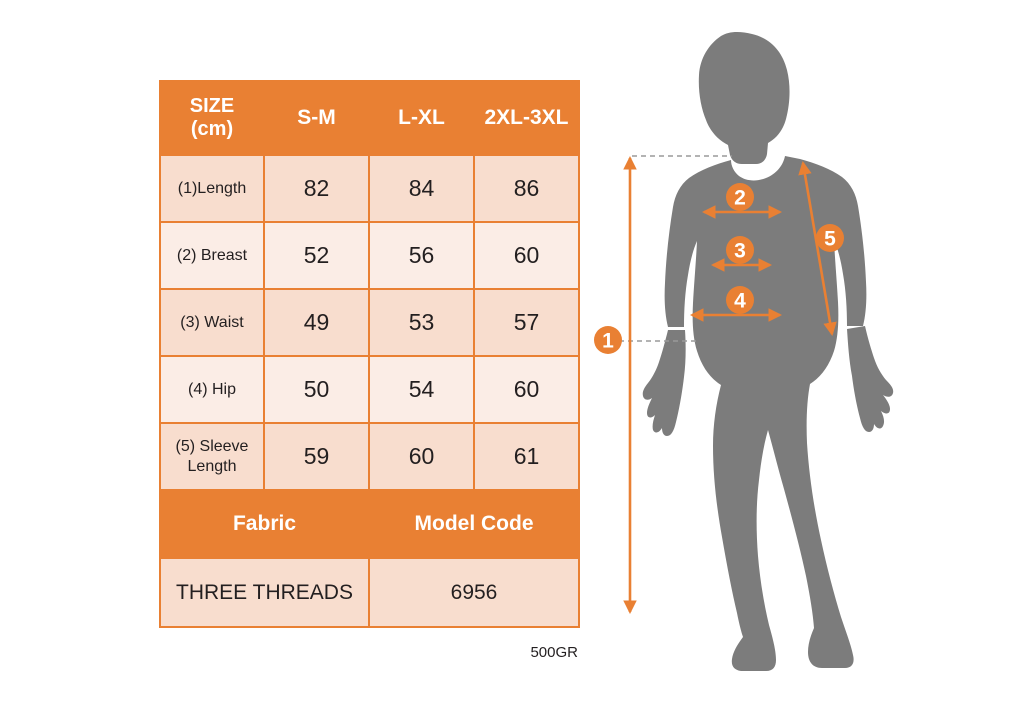 This screenshot has height=705, width=1024. Describe the element at coordinates (526, 389) in the screenshot. I see `cell-hip-2xl-3xl: 60` at that location.